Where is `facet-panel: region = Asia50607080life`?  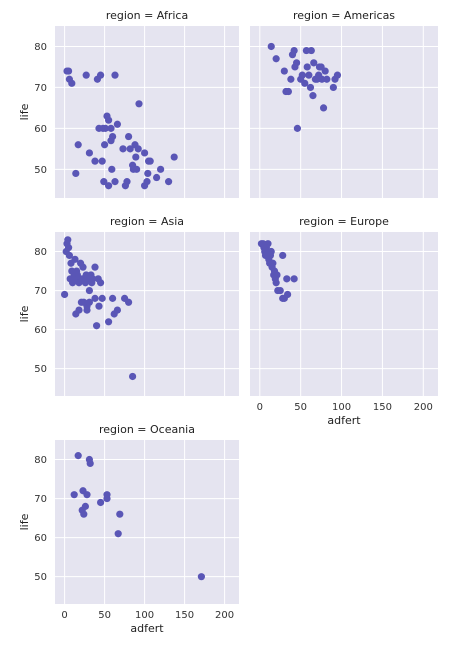 facet-panel: region = Asia50607080life is located at coordinates (128, 305).